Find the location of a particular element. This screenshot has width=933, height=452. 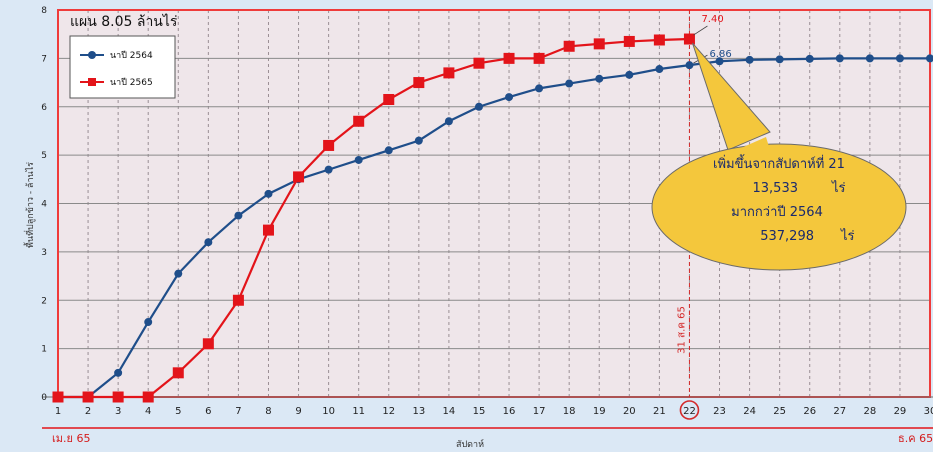

x-tick-13: 13 is located at coordinates (418, 411).